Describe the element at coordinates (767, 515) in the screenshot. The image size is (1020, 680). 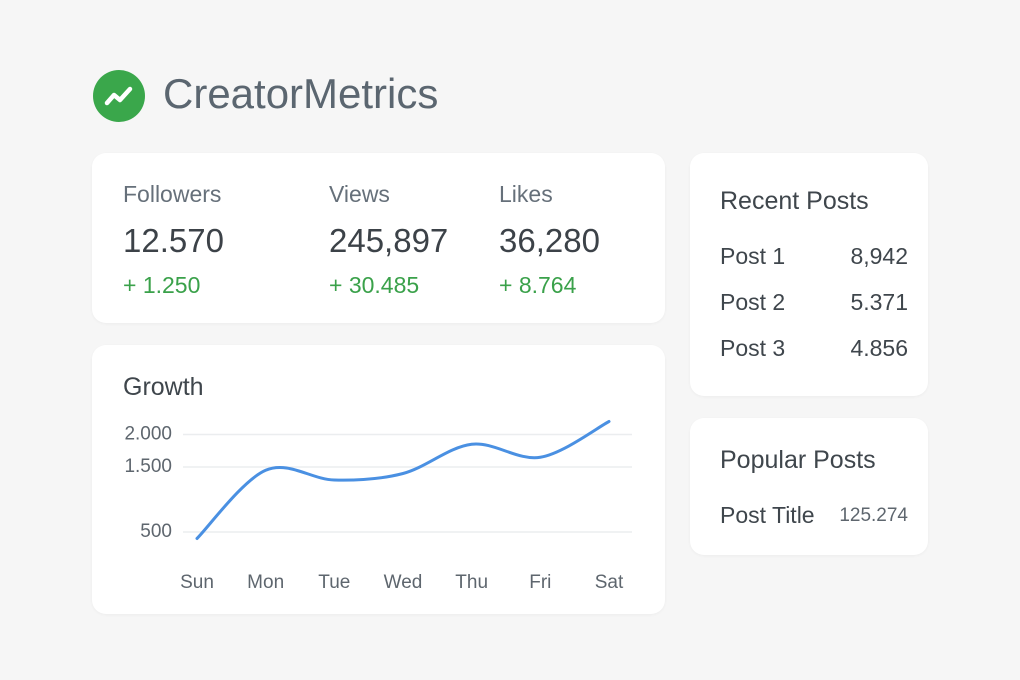
I see `post-name: Post Title` at that location.